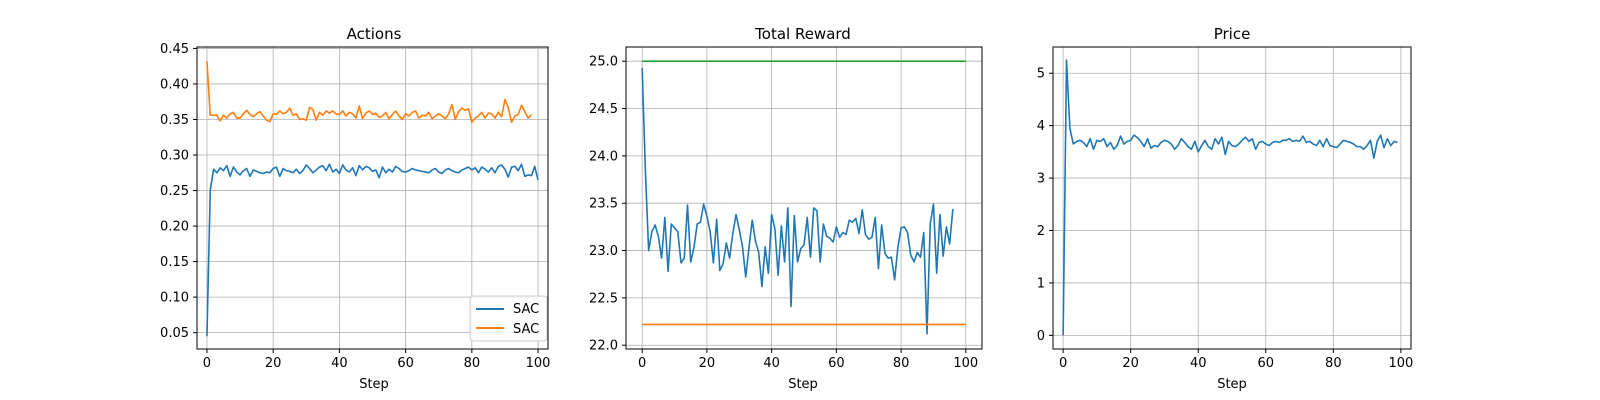 The image size is (1600, 400). Describe the element at coordinates (1041, 179) in the screenshot. I see `y-tick-label: 3` at that location.